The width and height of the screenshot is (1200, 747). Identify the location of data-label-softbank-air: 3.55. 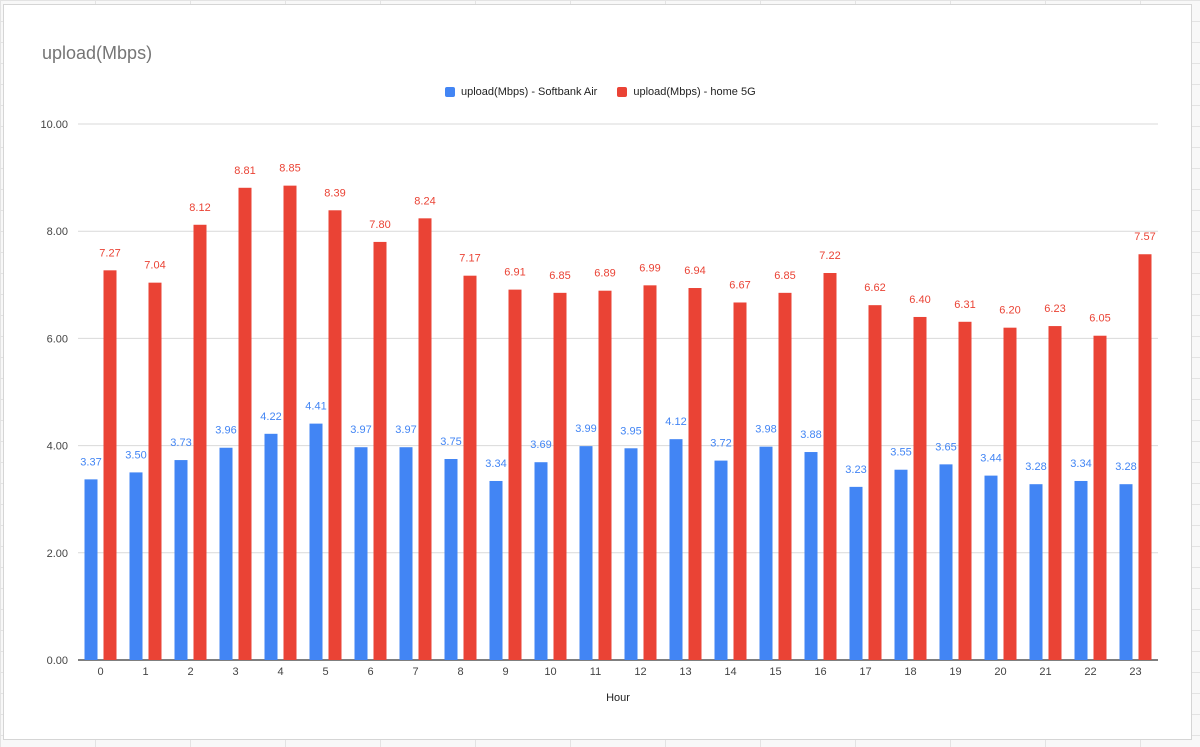
(900, 453).